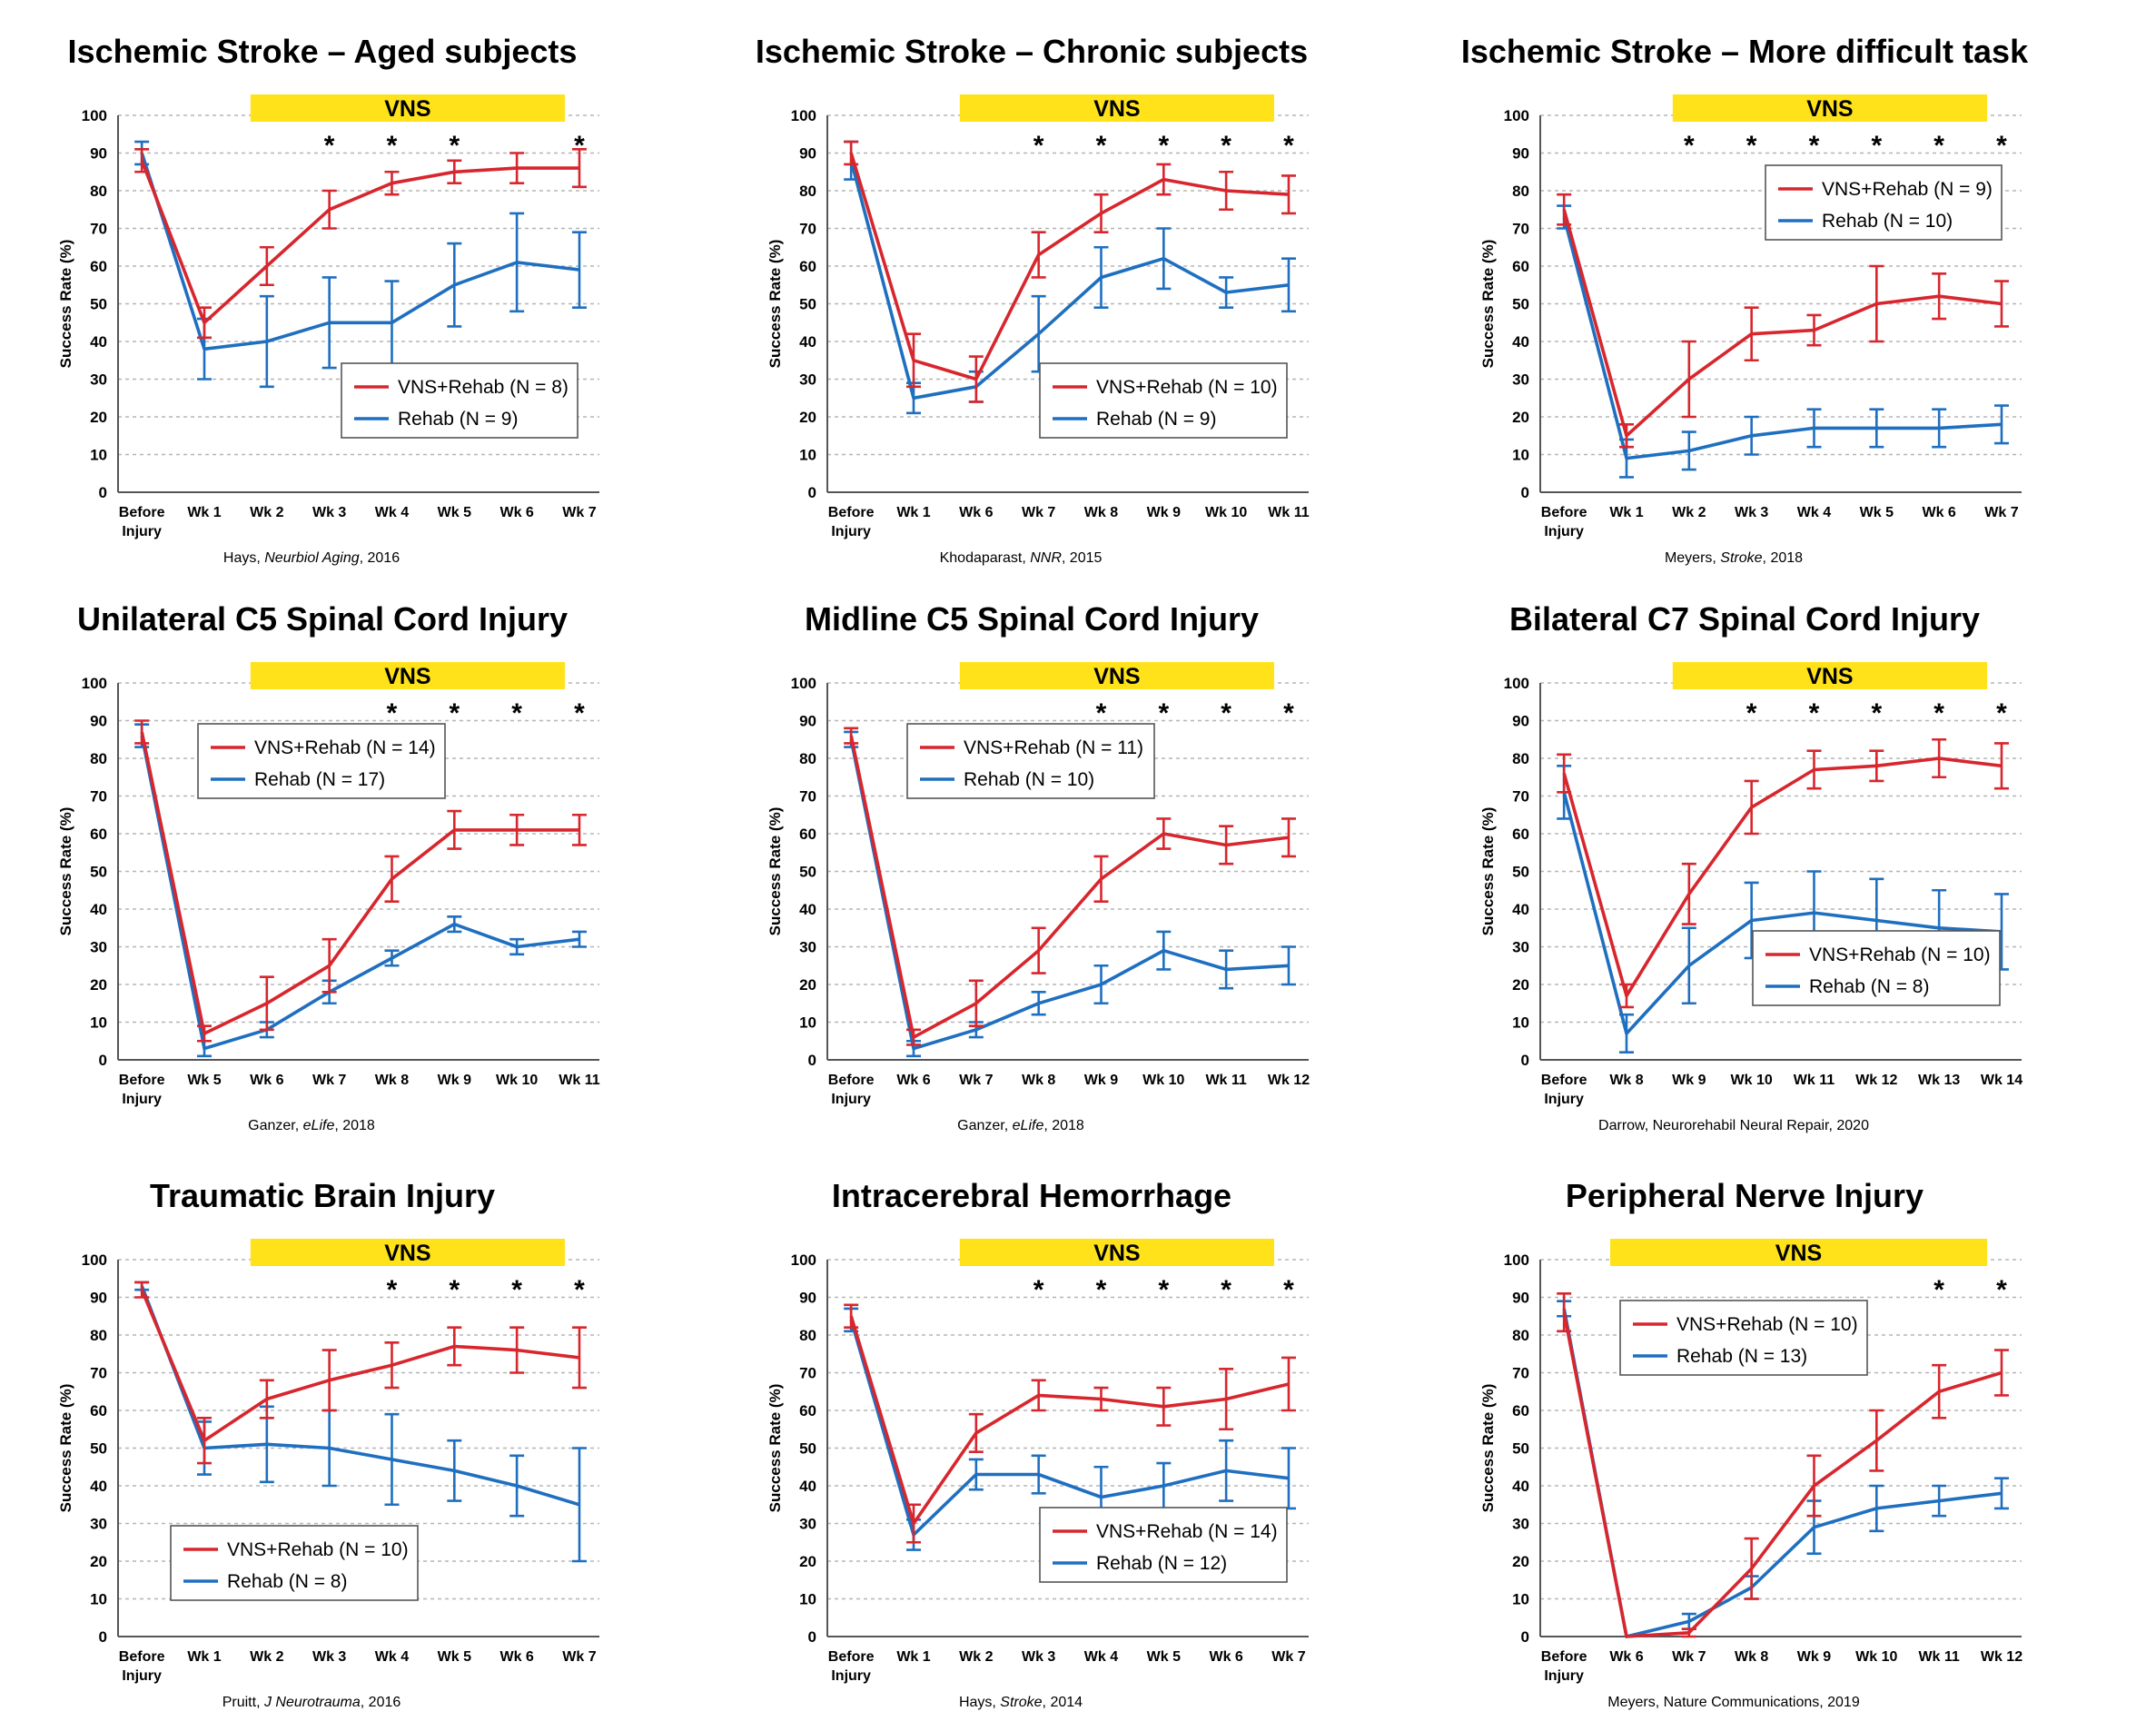 This screenshot has width=2156, height=1731. Describe the element at coordinates (807, 1336) in the screenshot. I see `y-tick-label: 80` at that location.